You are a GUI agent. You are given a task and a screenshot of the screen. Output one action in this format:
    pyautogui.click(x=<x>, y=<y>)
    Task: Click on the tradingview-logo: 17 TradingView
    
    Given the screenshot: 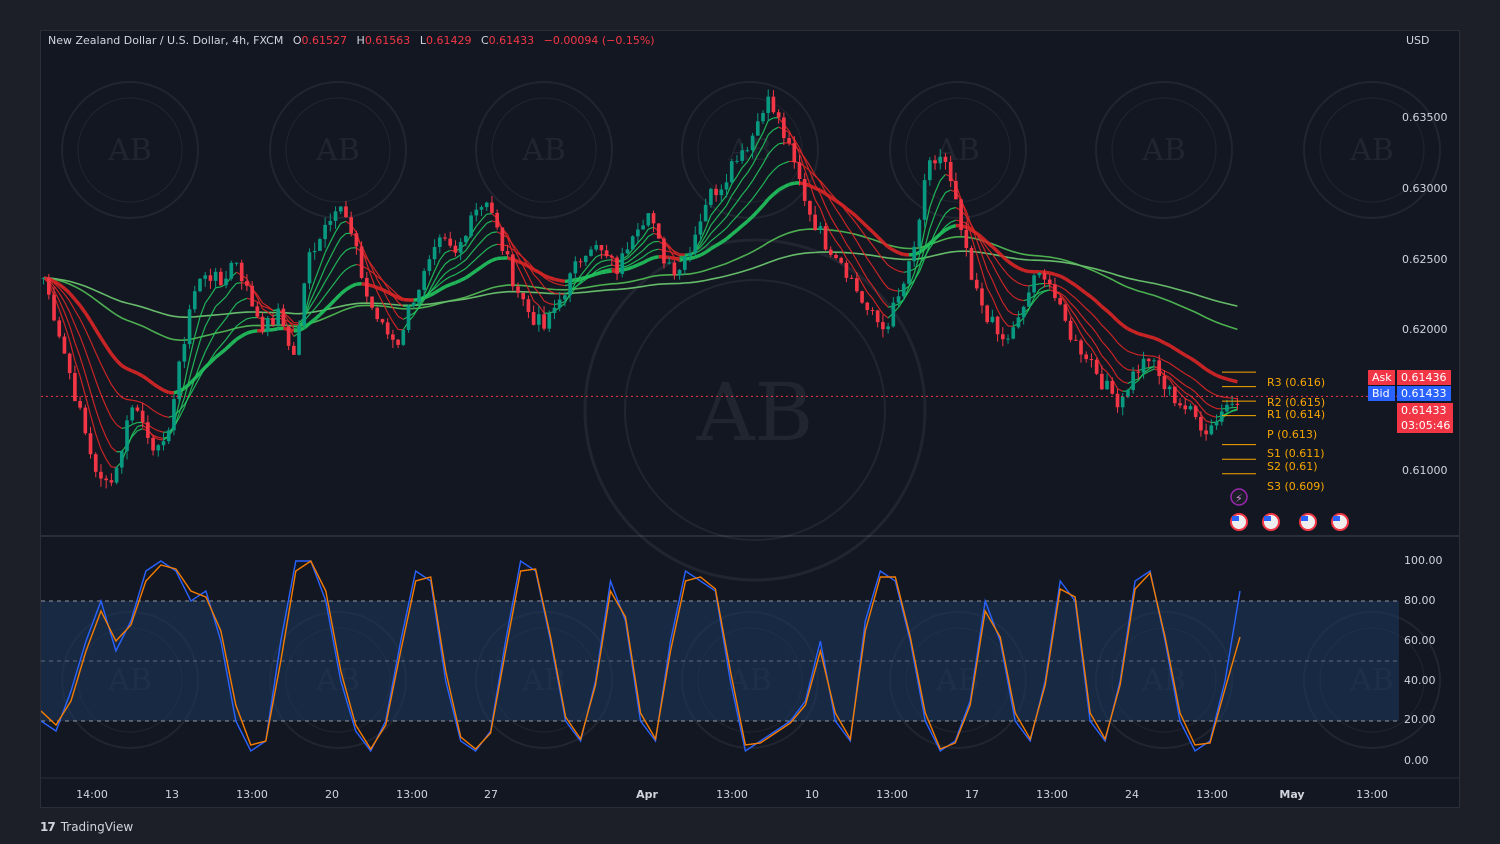 What is the action you would take?
    pyautogui.click(x=86, y=827)
    